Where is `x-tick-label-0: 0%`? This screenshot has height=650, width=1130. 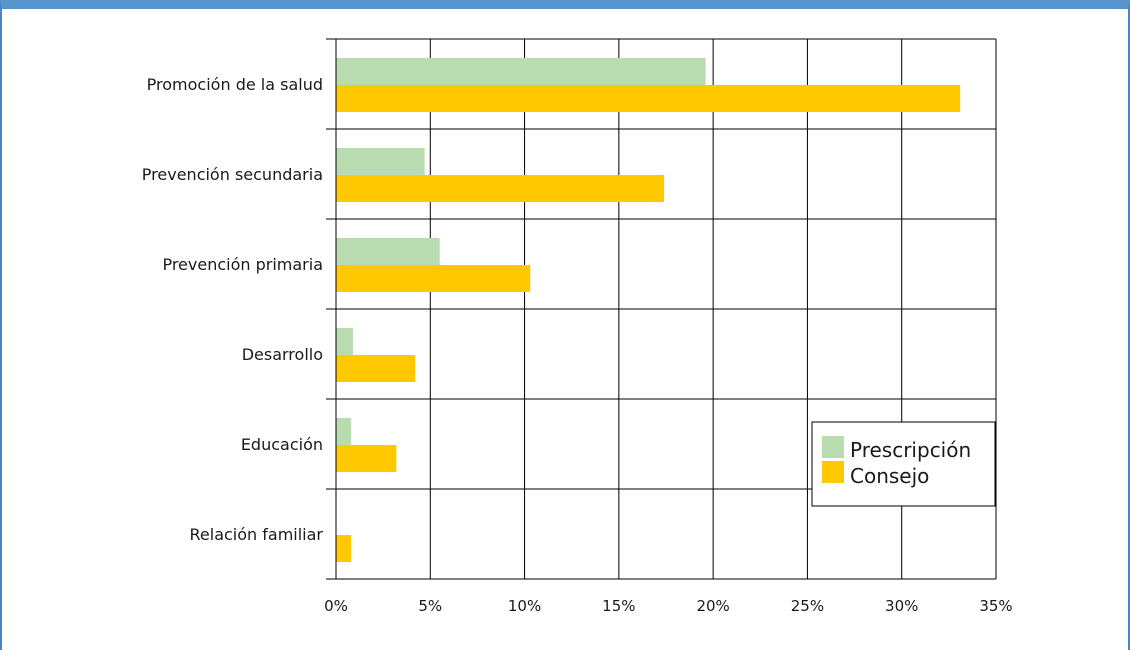
x-tick-label-0: 0% is located at coordinates (336, 606).